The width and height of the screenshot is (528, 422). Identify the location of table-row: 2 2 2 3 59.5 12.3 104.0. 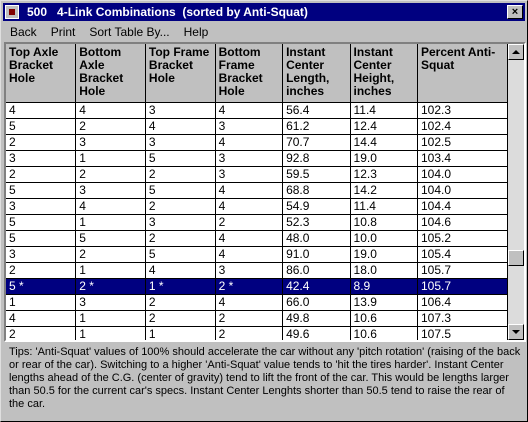
(257, 174).